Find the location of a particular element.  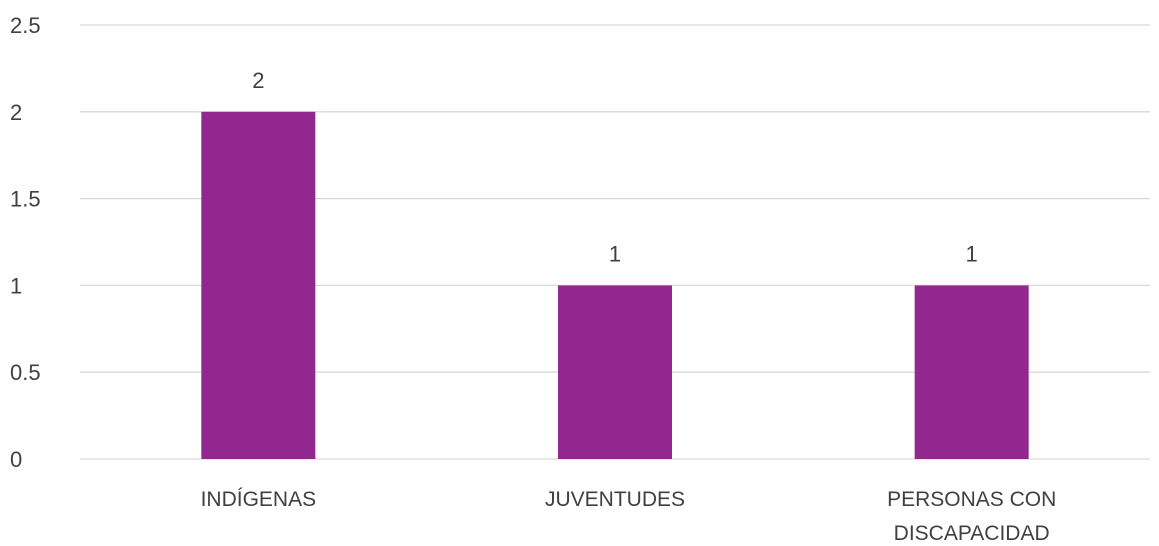

y-tick-label: 2.5 is located at coordinates (25, 25).